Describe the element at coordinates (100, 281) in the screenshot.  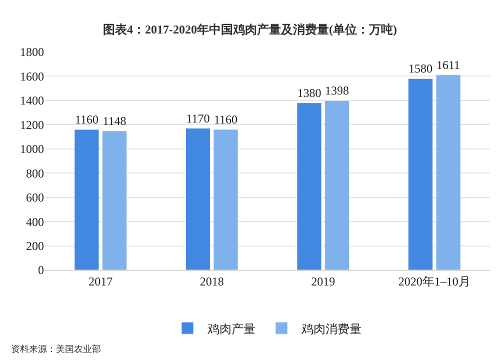
I see `x-tick-label: 2017` at that location.